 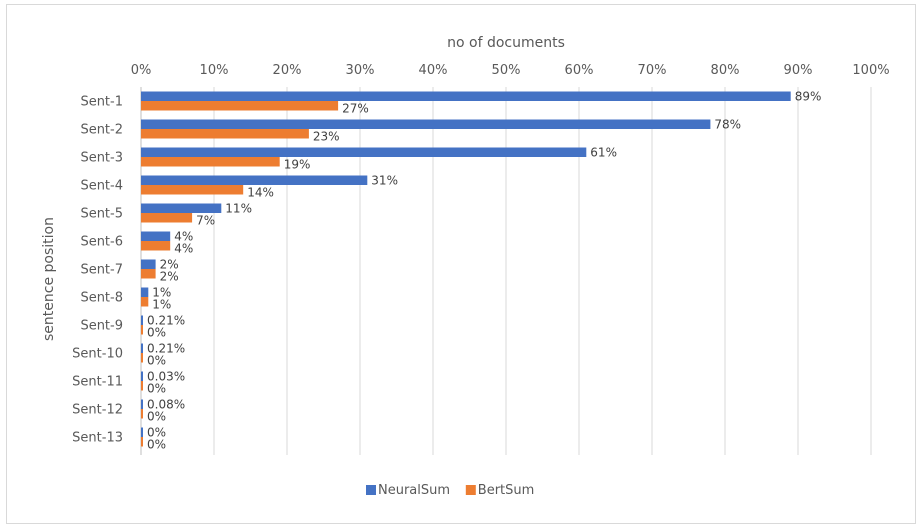 What do you see at coordinates (384, 181) in the screenshot?
I see `data-label: 31%` at bounding box center [384, 181].